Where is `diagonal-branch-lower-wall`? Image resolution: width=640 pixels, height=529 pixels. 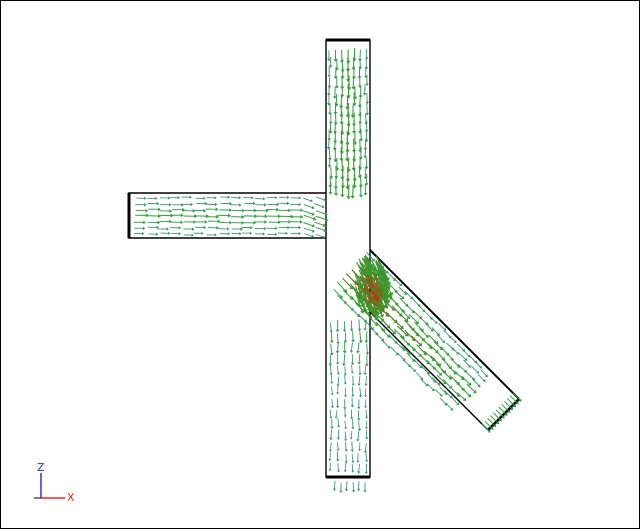
diagonal-branch-lower-wall is located at coordinates (429, 371).